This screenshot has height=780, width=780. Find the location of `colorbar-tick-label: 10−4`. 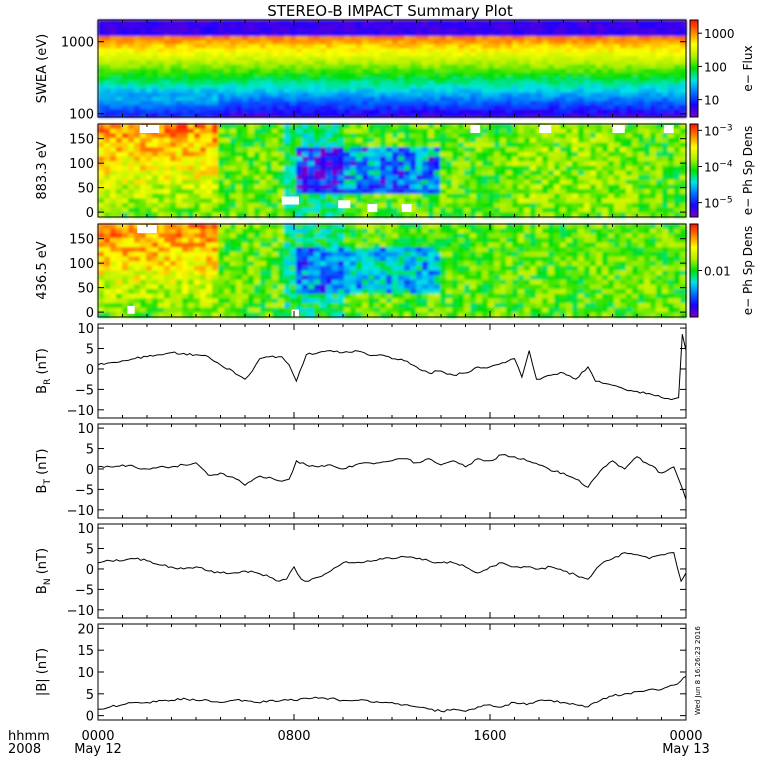

colorbar-tick-label: 10−4 is located at coordinates (718, 166).